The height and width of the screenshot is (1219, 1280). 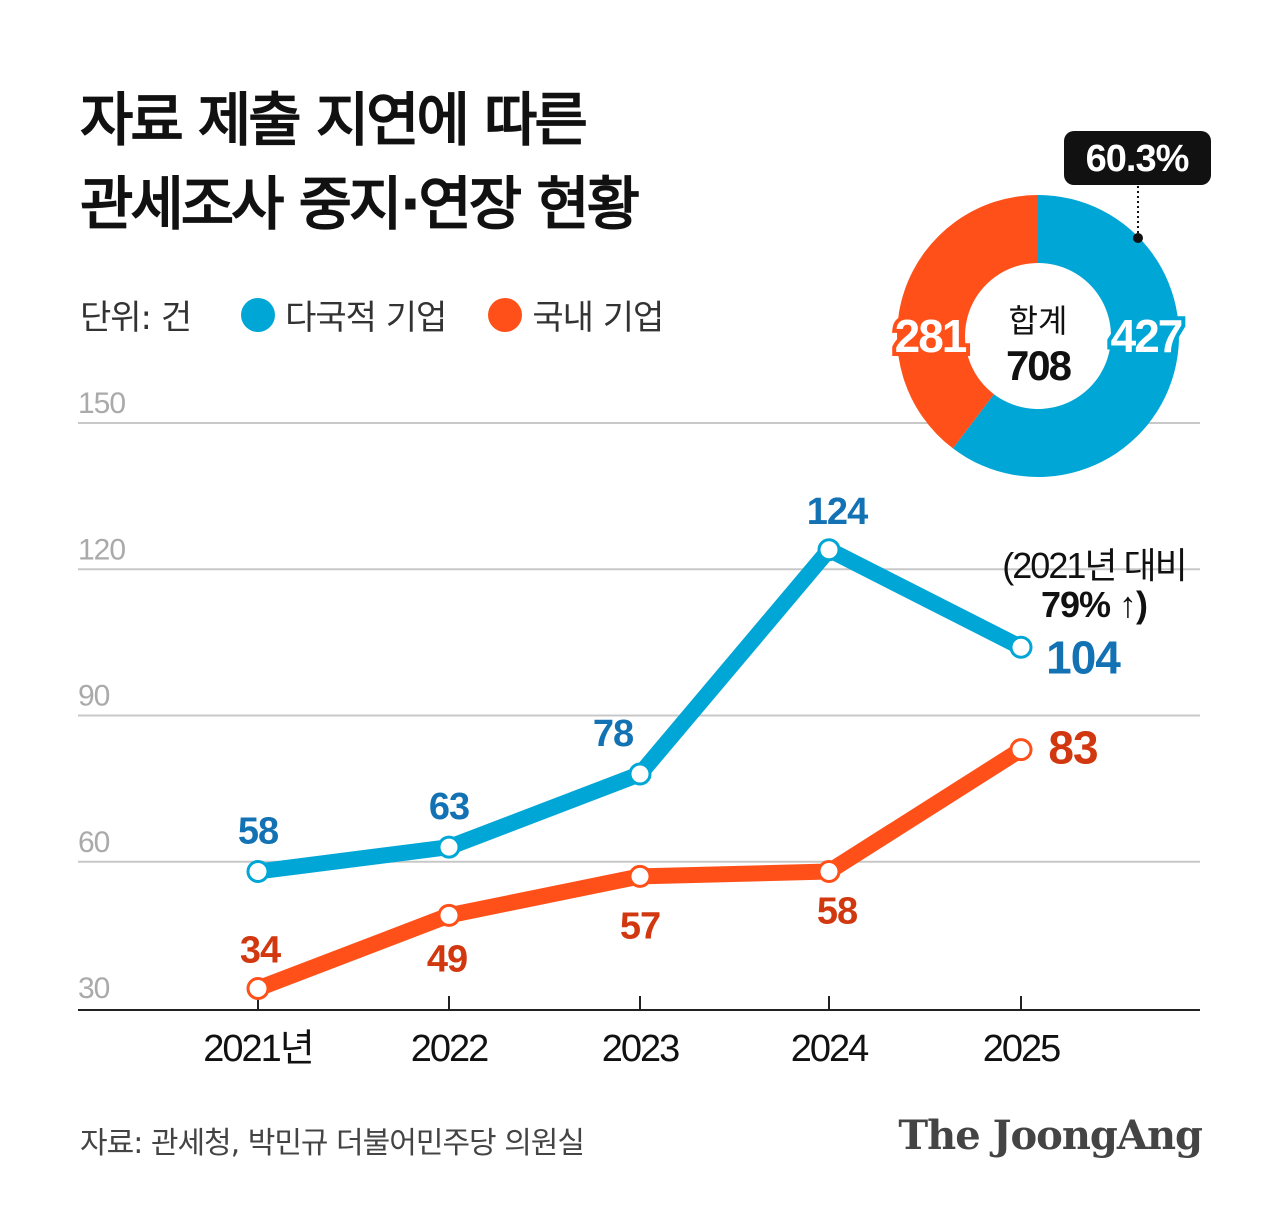 What do you see at coordinates (1038, 321) in the screenshot?
I see `donut-center-label: 합계` at bounding box center [1038, 321].